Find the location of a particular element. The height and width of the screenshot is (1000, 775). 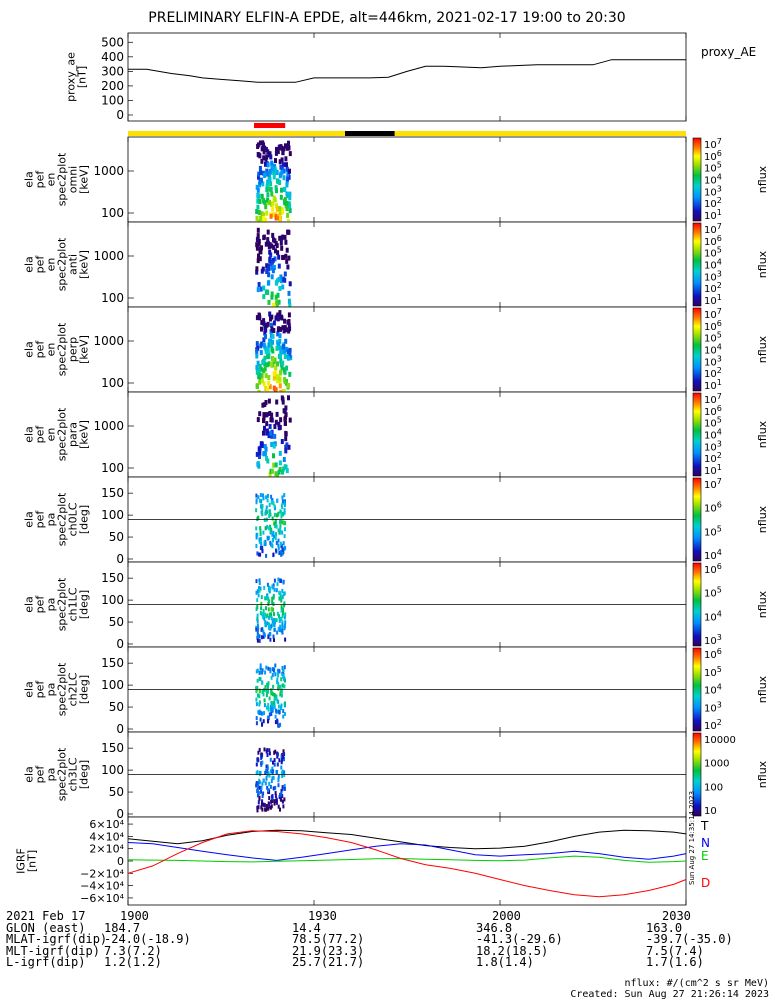

y-tick-label: 0 is located at coordinates (120, 814).